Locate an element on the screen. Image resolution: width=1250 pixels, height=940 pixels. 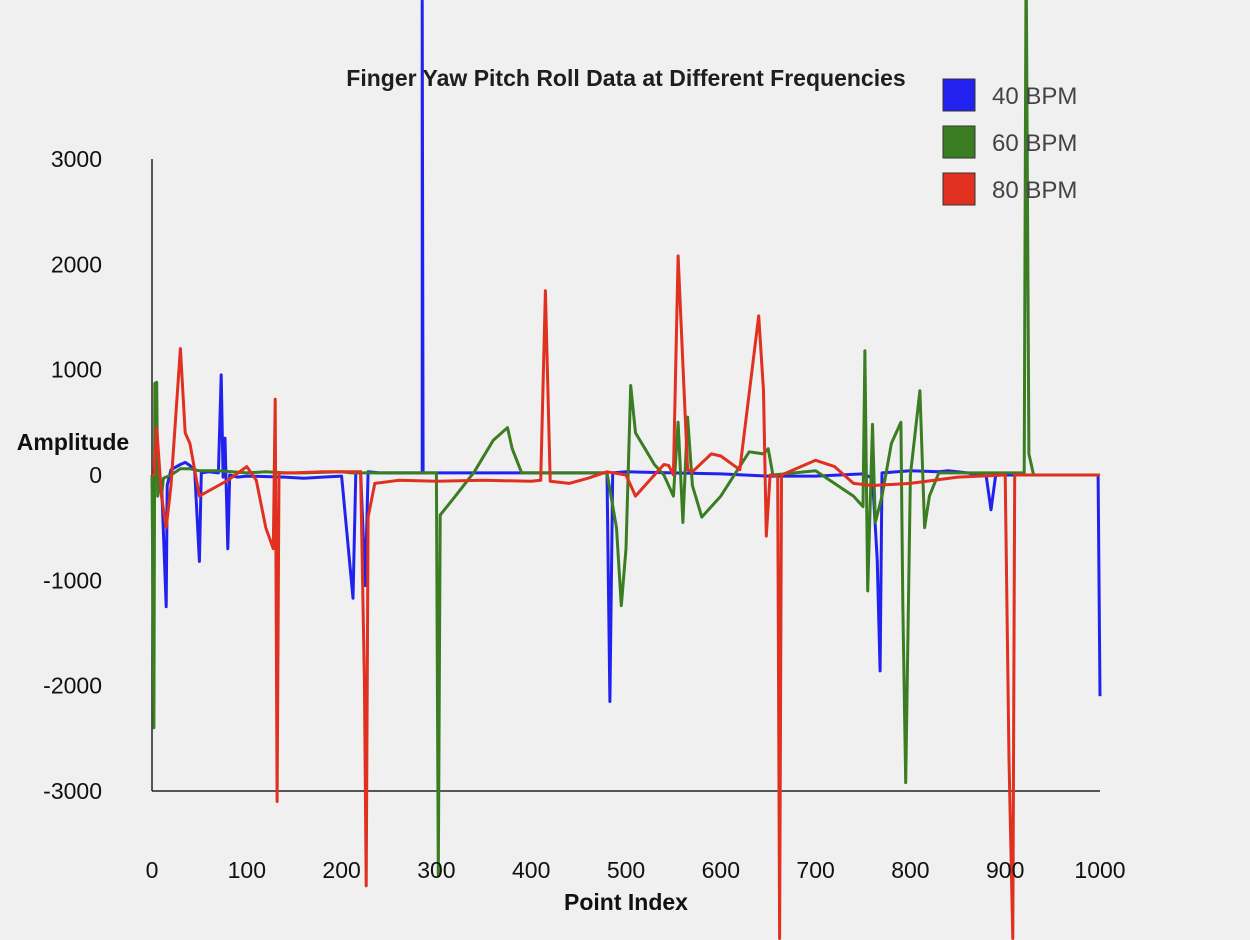
legend-label: 60 BPM is located at coordinates (1034, 143).